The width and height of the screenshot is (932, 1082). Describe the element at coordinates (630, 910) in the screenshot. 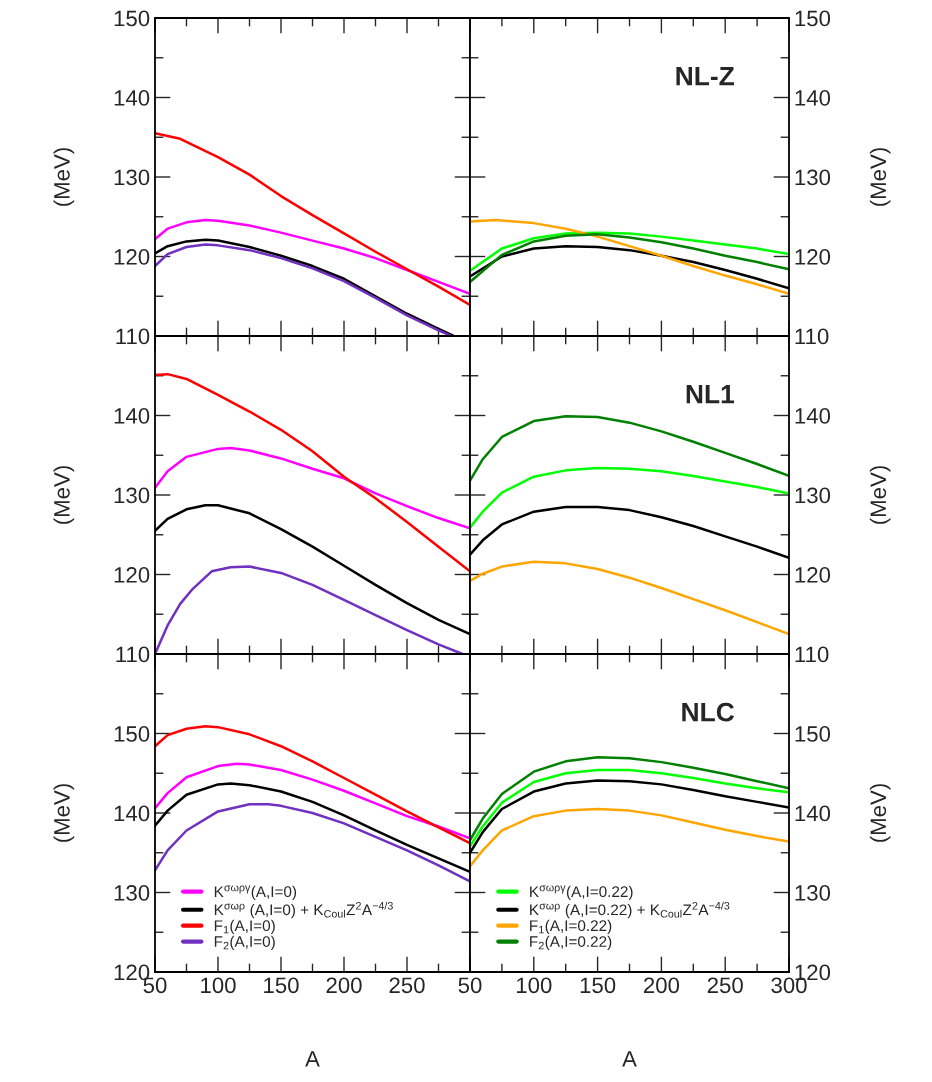

I see `legend-label: K$^{σωρ}$ (A,I=0.22) + K$_{Coul}$Z$^{2}$A$^{−4/3}$` at that location.